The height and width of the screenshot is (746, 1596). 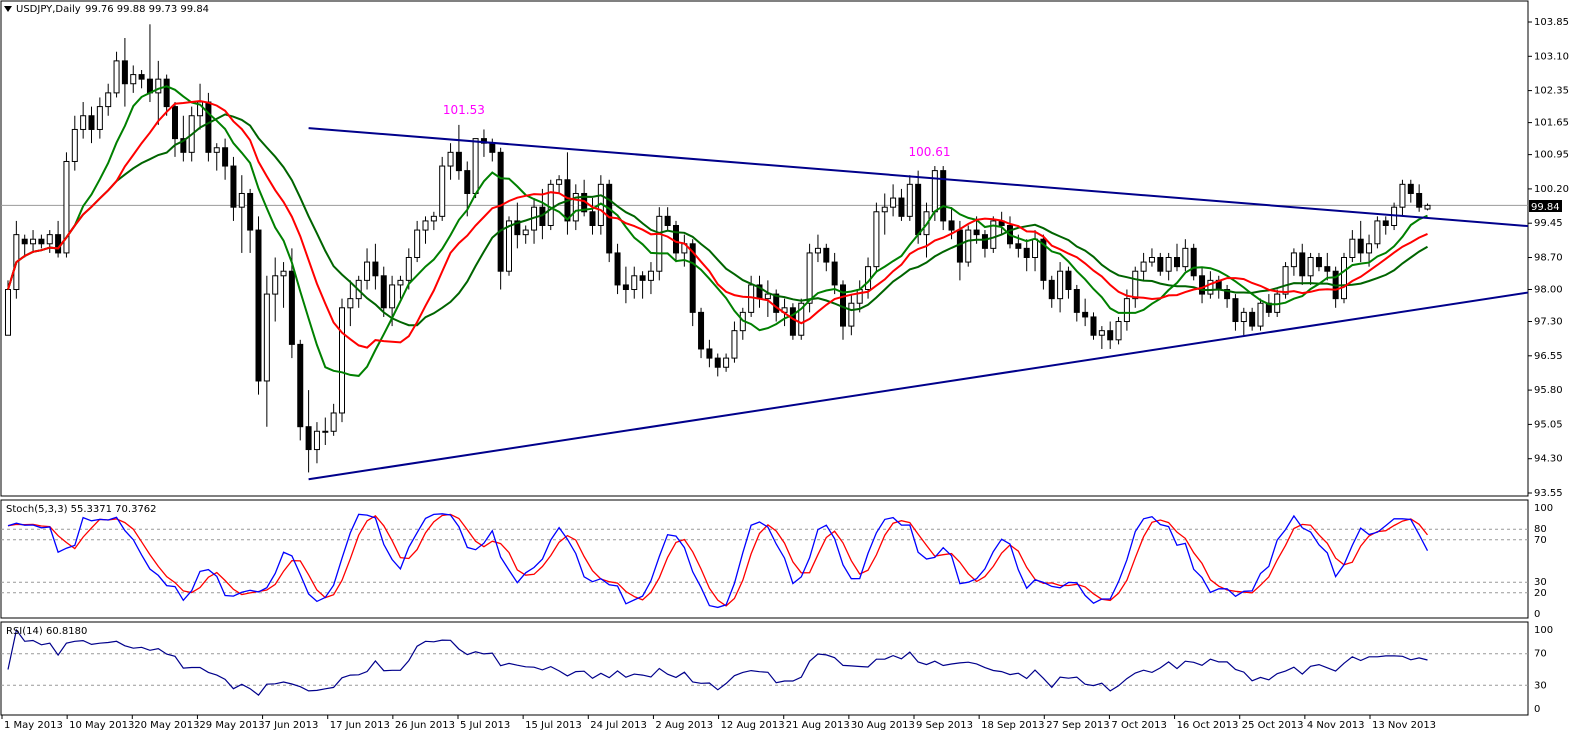 What do you see at coordinates (1551, 155) in the screenshot?
I see `price-axis-label: 100.95` at bounding box center [1551, 155].